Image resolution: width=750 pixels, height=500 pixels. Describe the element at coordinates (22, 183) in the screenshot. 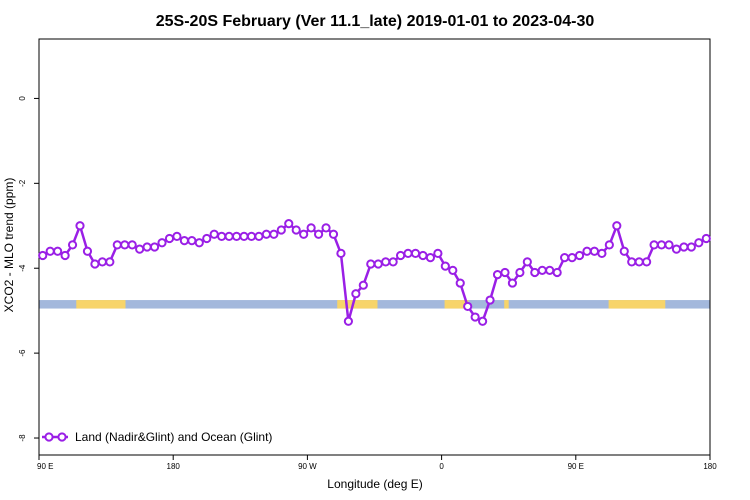

I see `y-tick-label: -2` at that location.